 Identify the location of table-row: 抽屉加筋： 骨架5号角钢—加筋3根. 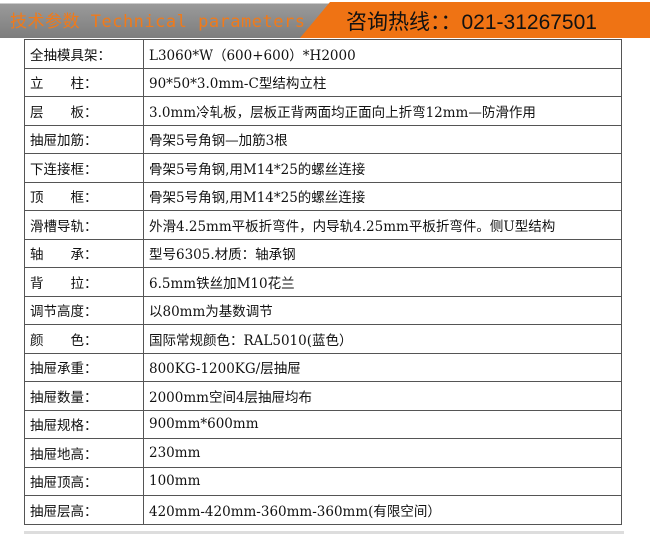
(323, 139).